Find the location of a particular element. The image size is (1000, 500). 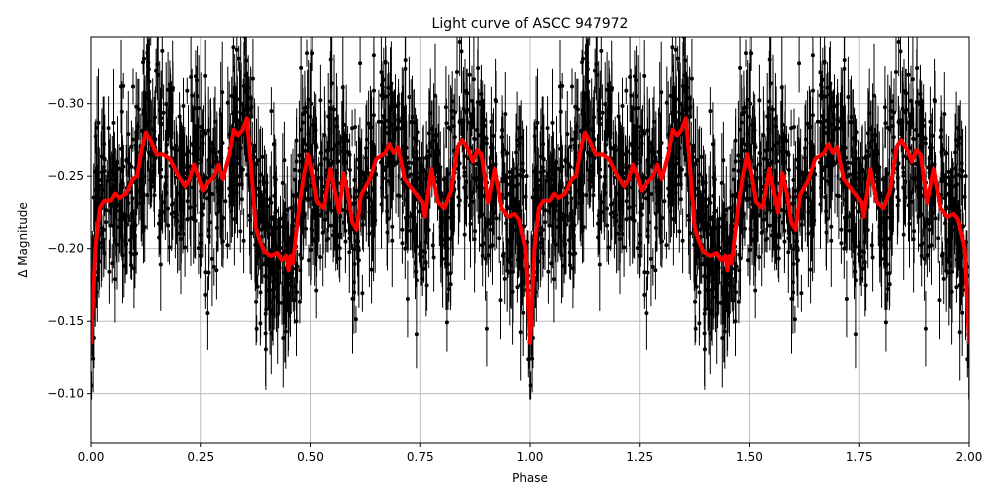

y-tick-label: −0.20 is located at coordinates (65, 249).